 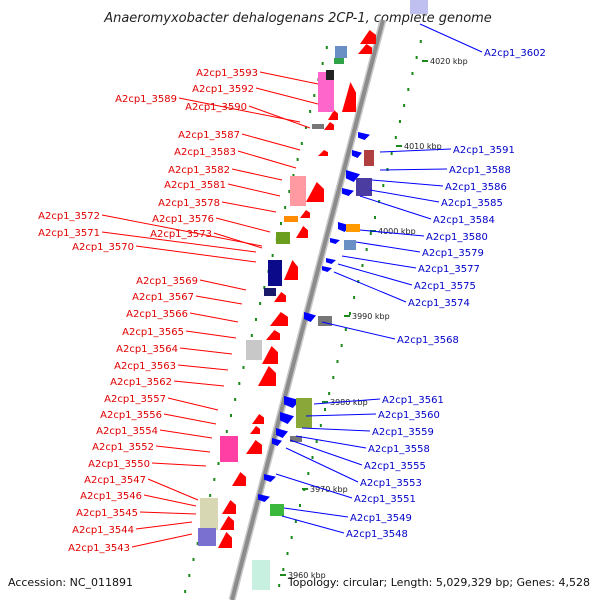 I want to click on gene-label-right: A2cp1_3553, so click(x=391, y=483).